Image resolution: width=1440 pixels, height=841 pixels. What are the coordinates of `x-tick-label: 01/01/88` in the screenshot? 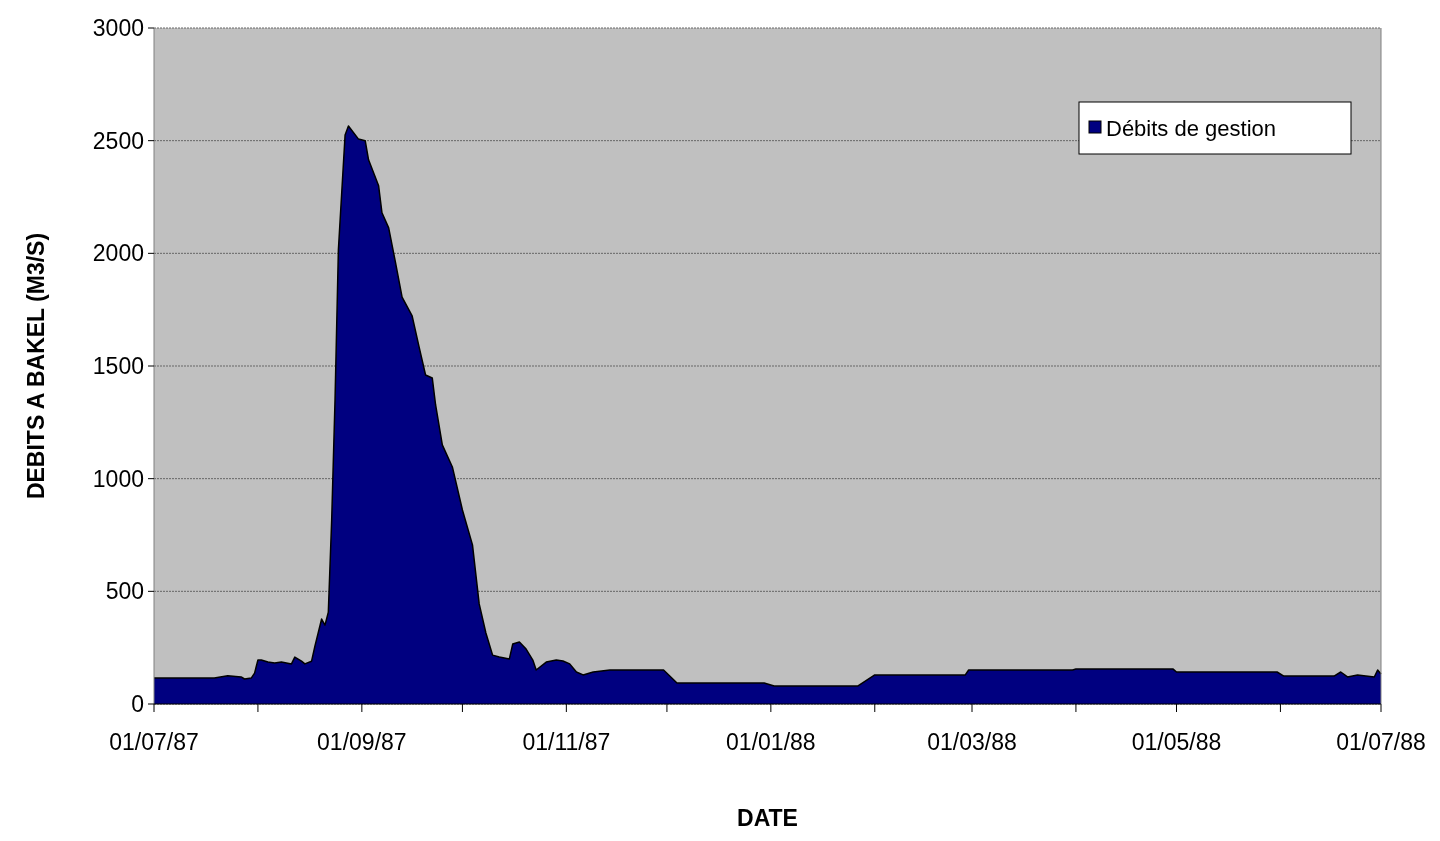 It's located at (771, 742).